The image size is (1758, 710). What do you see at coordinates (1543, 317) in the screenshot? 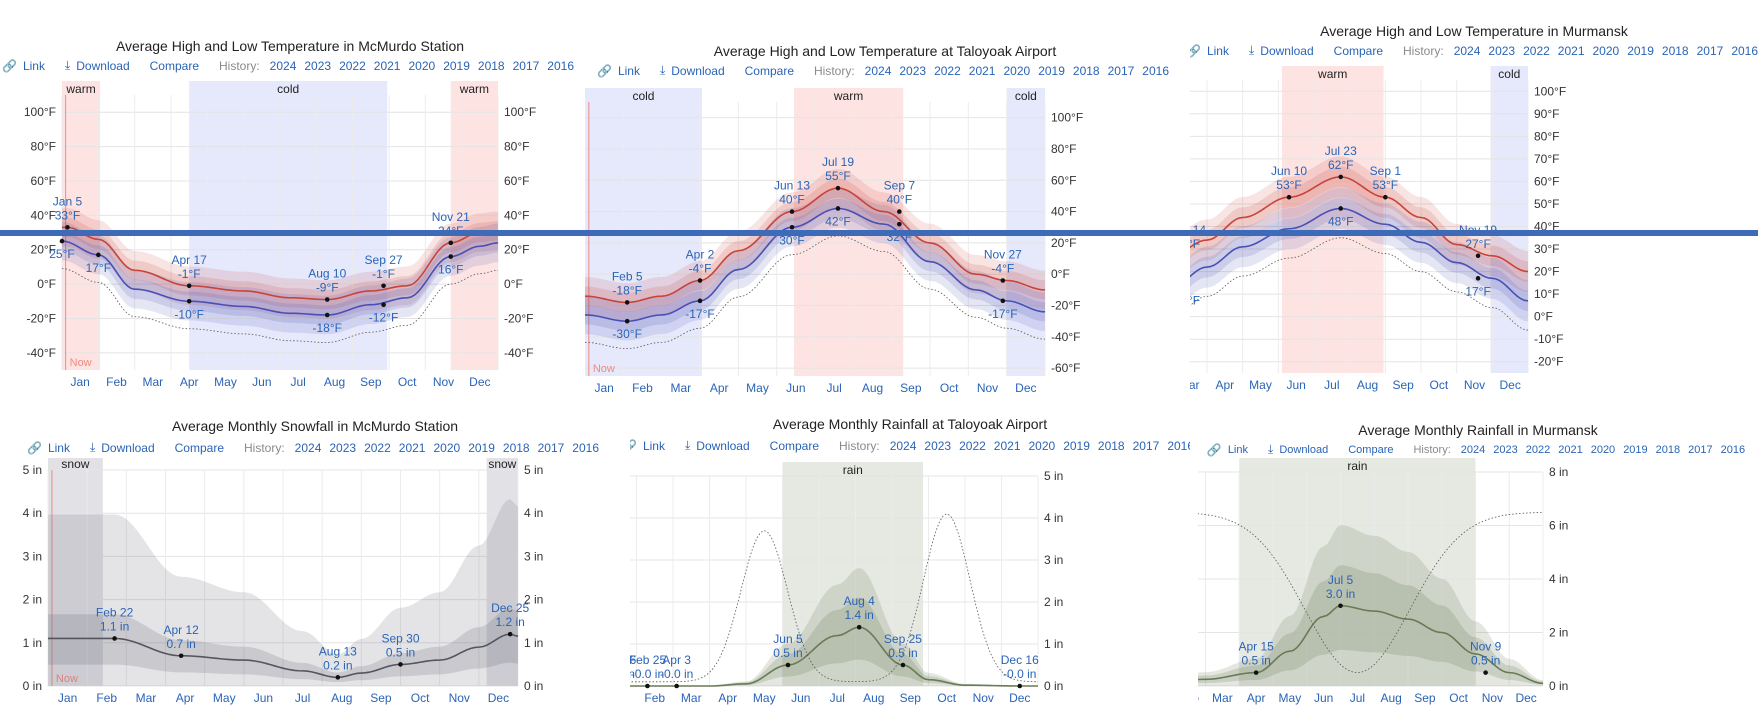
I see `y-tick-right-10: 0°F` at bounding box center [1543, 317].